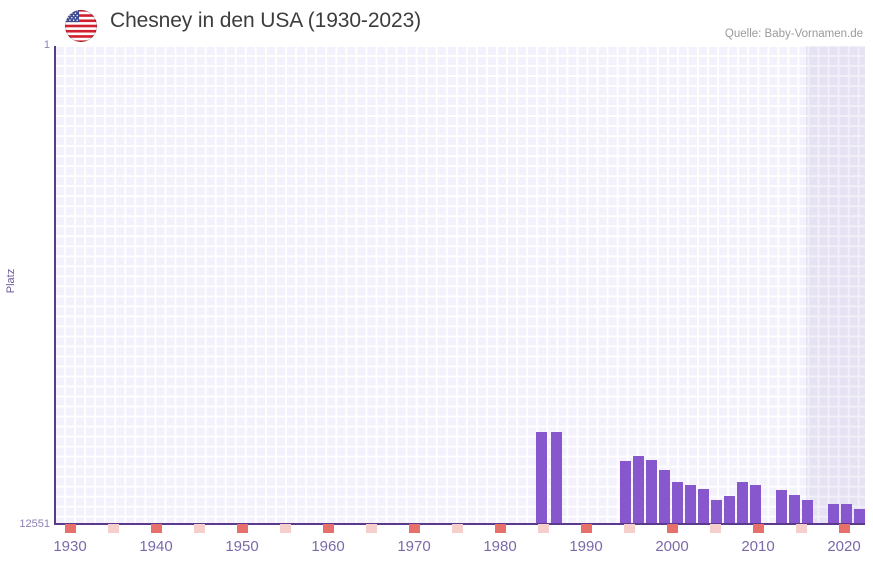 The image size is (873, 567). I want to click on x-axis-label-2010: 2010, so click(758, 546).